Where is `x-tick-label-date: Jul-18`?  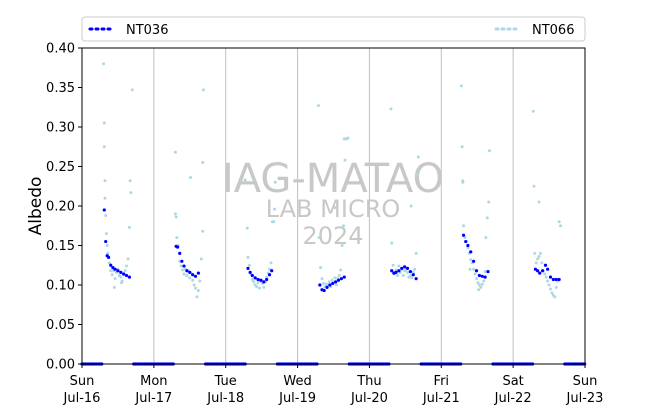
x-tick-label-date: Jul-18 is located at coordinates (225, 398).